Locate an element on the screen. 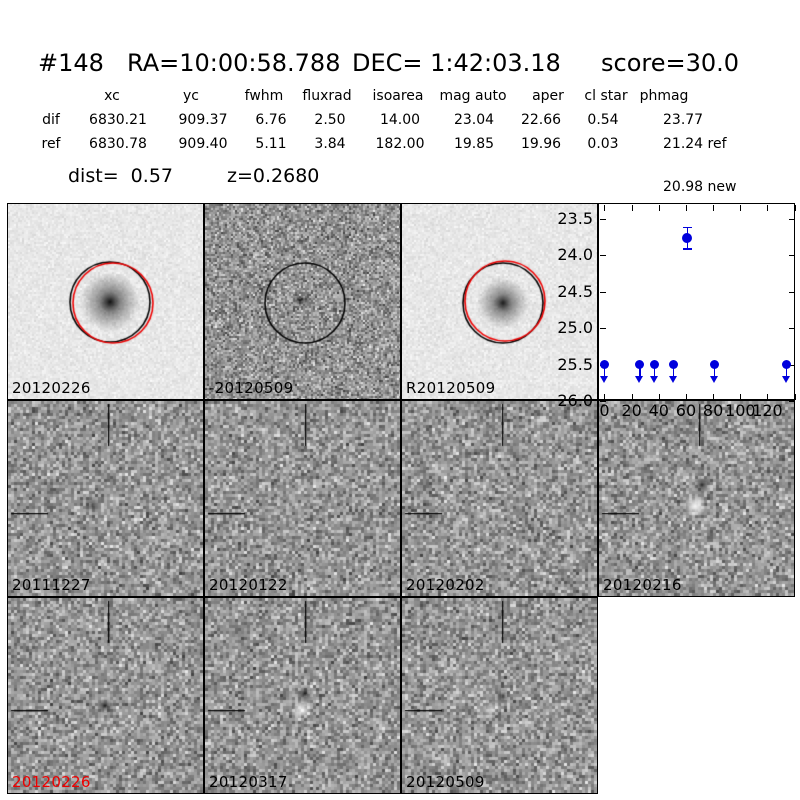 The height and width of the screenshot is (800, 800). y-tick-label: 24.5 is located at coordinates (575, 291).